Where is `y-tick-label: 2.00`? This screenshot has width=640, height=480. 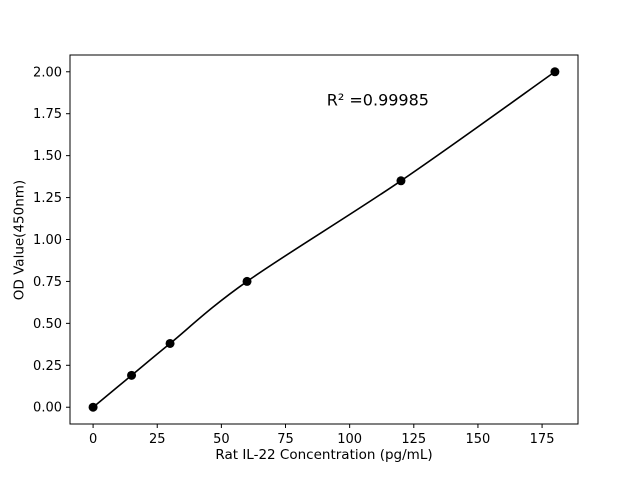
y-tick-label: 2.00 is located at coordinates (47, 72).